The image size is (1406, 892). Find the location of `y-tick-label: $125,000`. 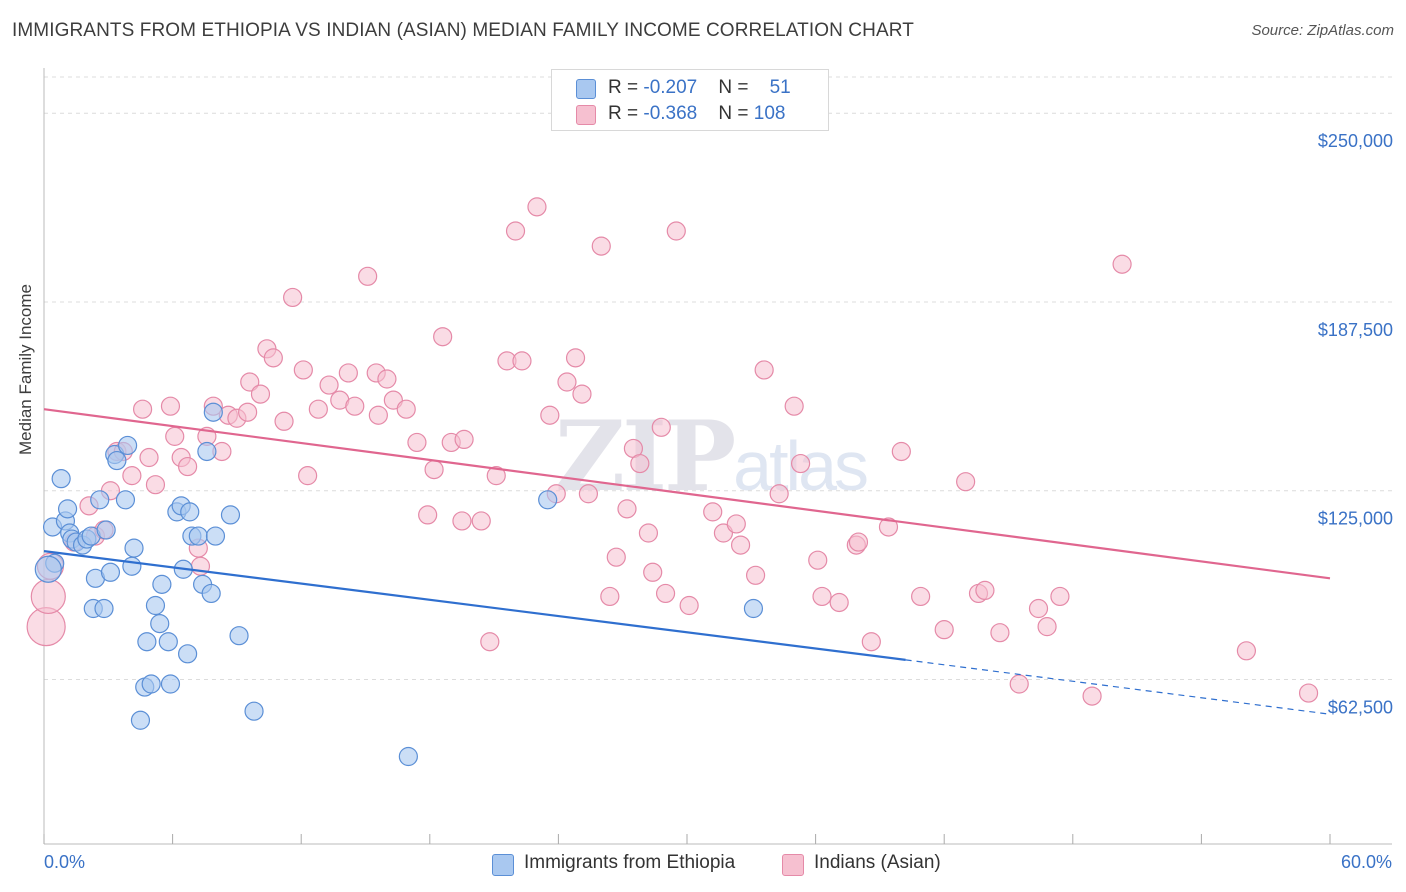

y-tick-label: $125,000 is located at coordinates (1355, 519).